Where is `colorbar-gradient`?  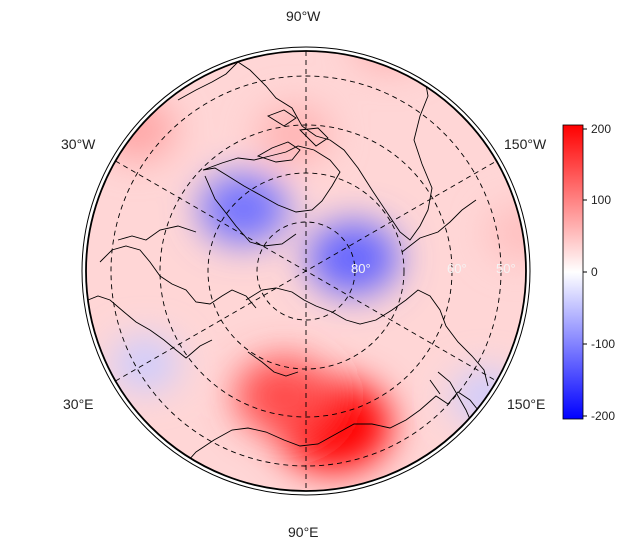
colorbar-gradient is located at coordinates (573, 272).